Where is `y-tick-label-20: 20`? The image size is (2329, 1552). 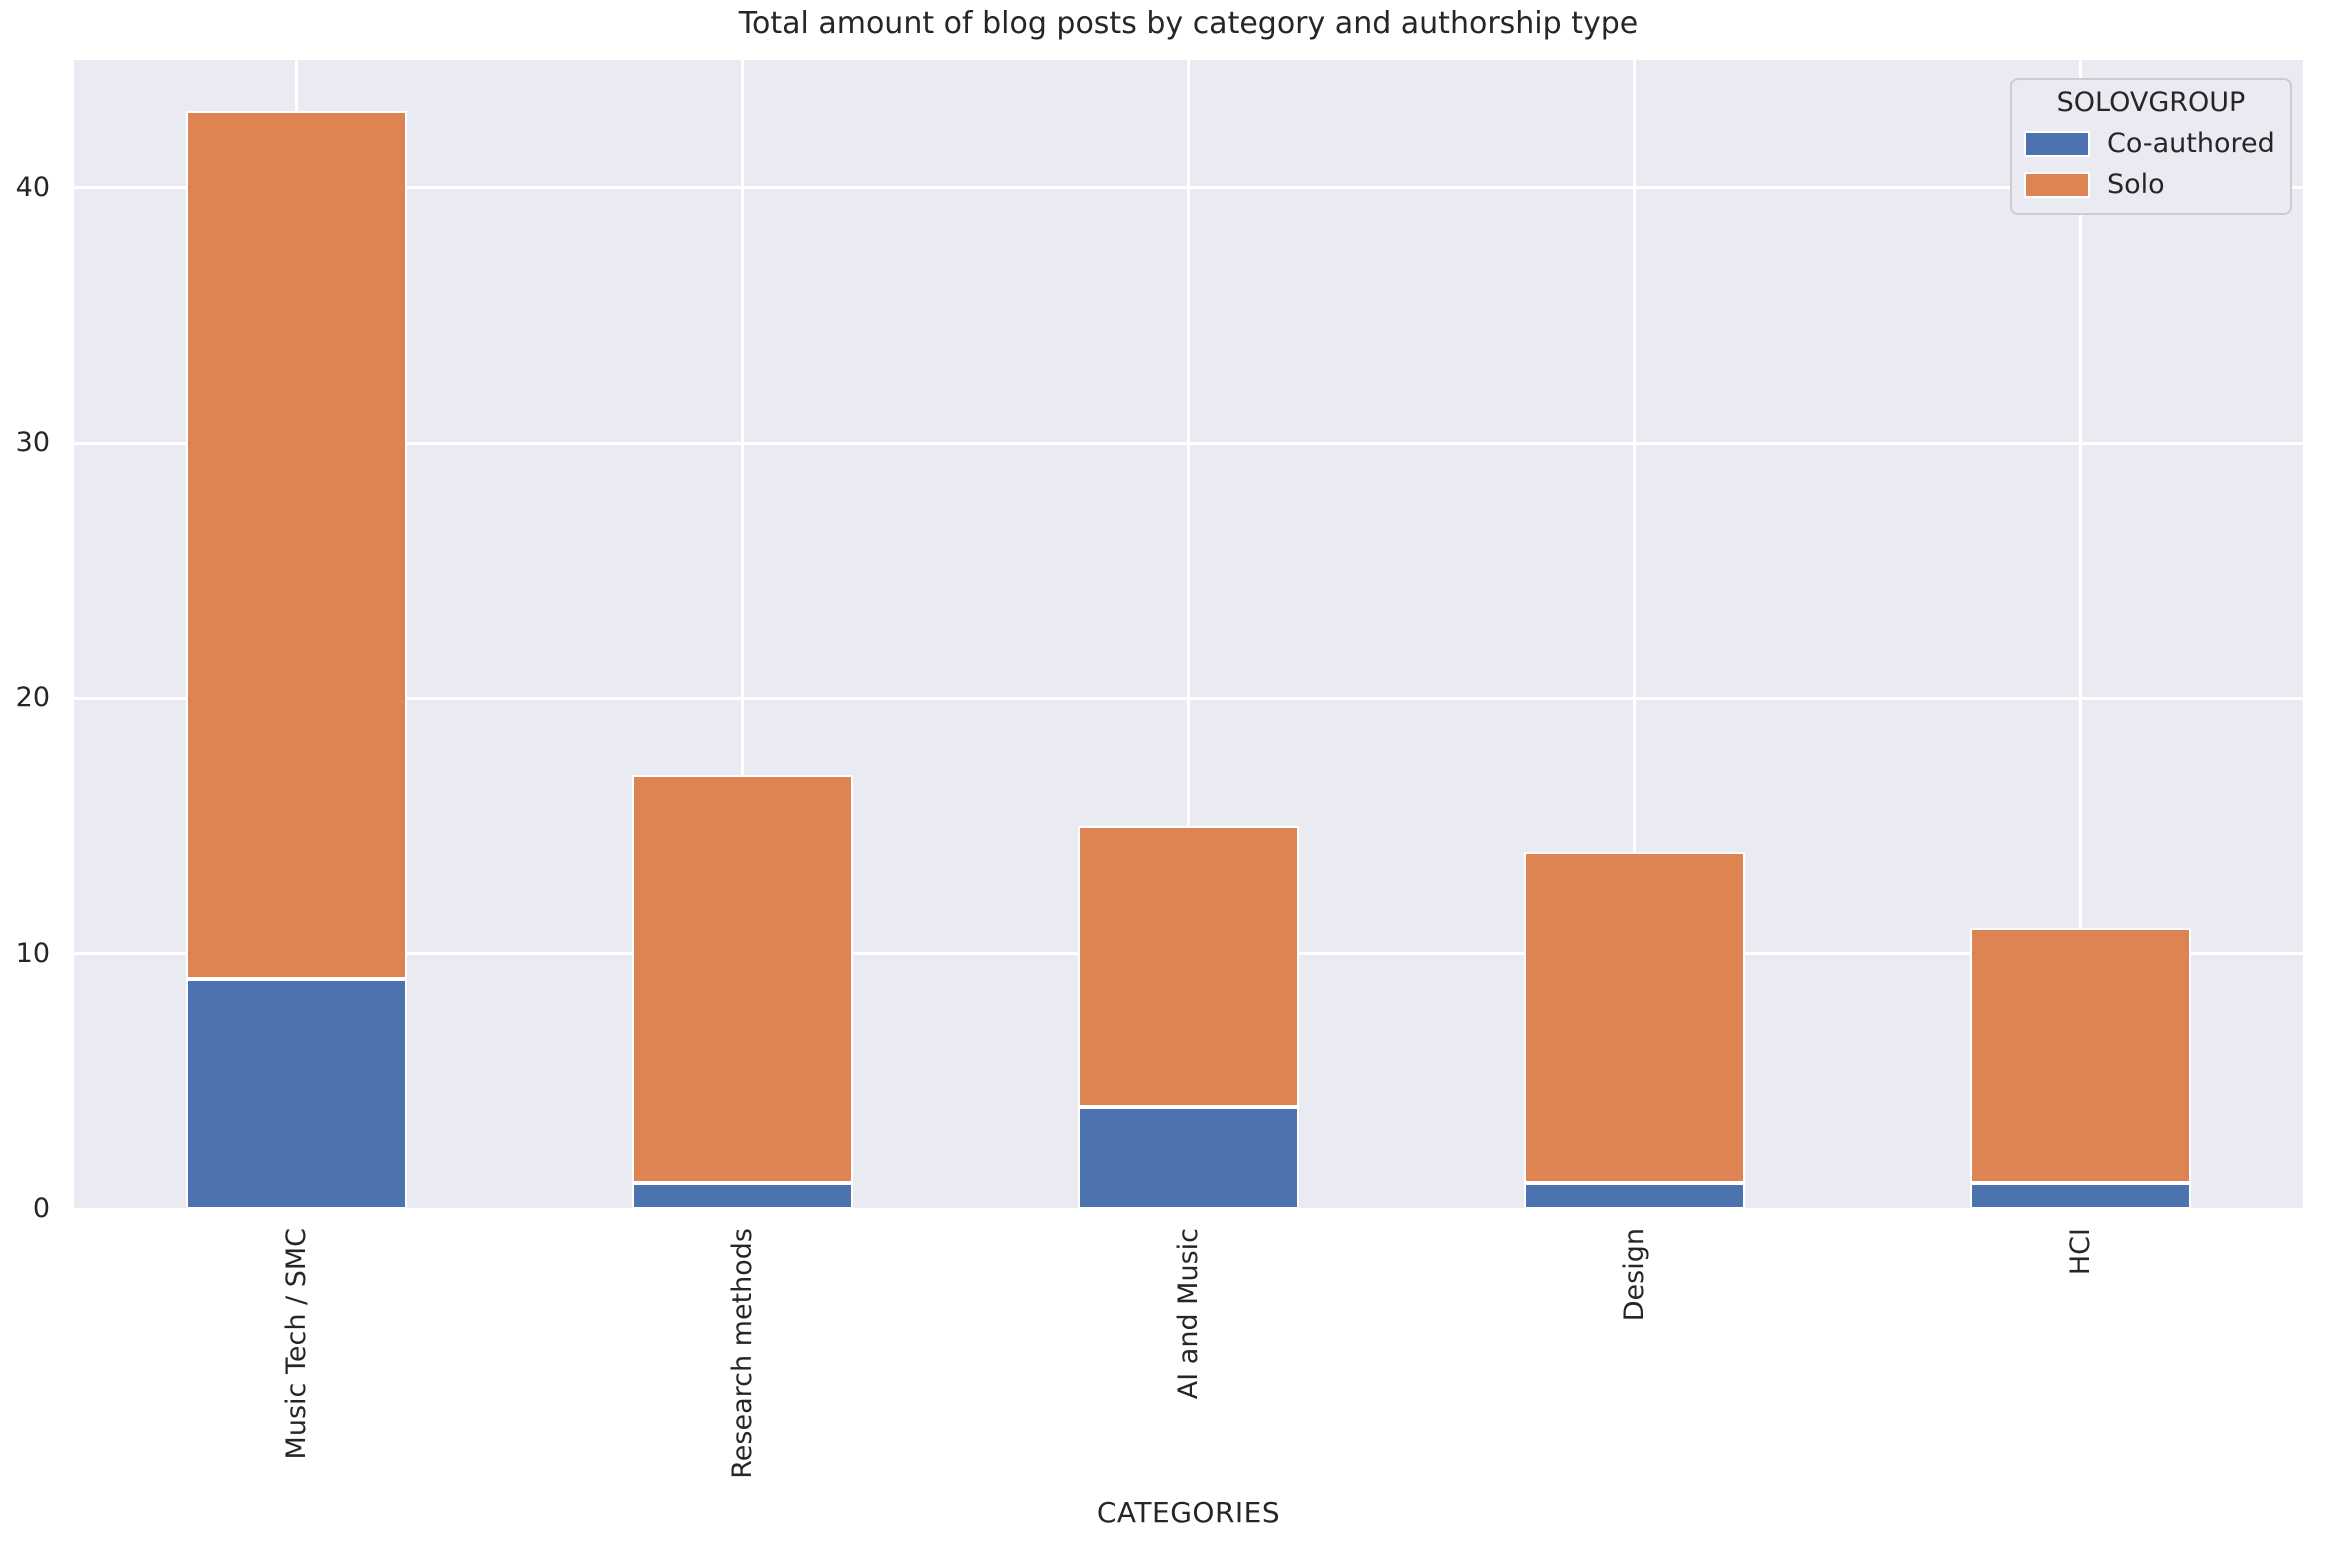
y-tick-label-20: 20 is located at coordinates (32, 698).